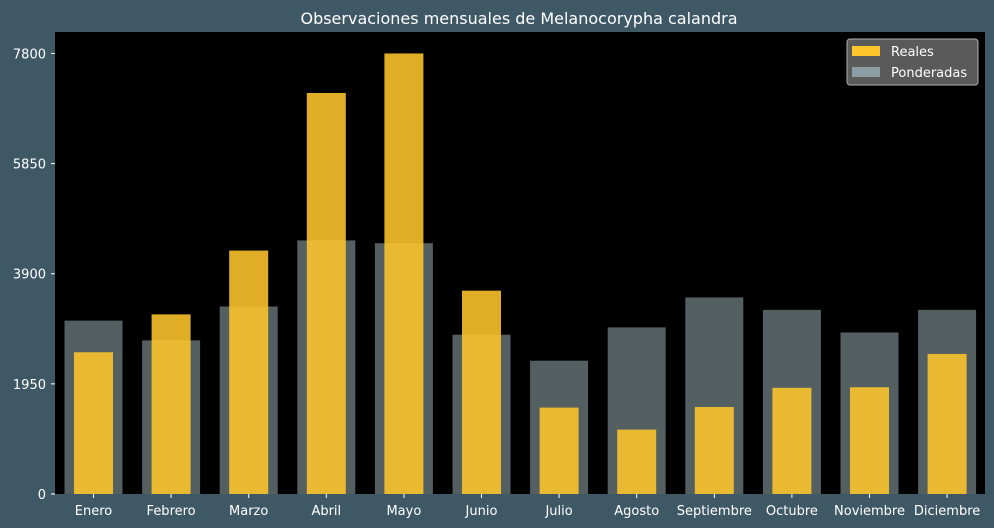 This screenshot has height=528, width=994. Describe the element at coordinates (636, 511) in the screenshot. I see `x-tick-label-agosto: Agosto` at that location.